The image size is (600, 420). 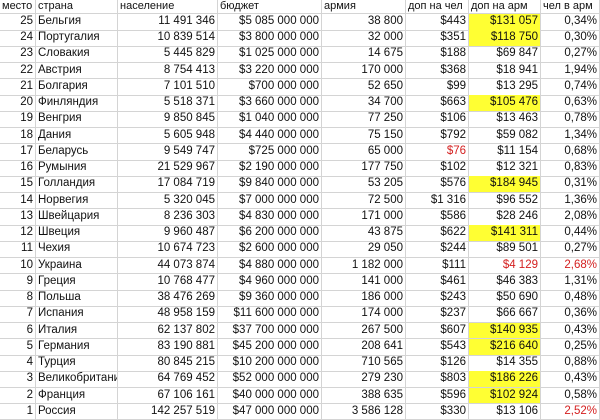 I want to click on table-cell: Голландия, so click(x=77, y=185).